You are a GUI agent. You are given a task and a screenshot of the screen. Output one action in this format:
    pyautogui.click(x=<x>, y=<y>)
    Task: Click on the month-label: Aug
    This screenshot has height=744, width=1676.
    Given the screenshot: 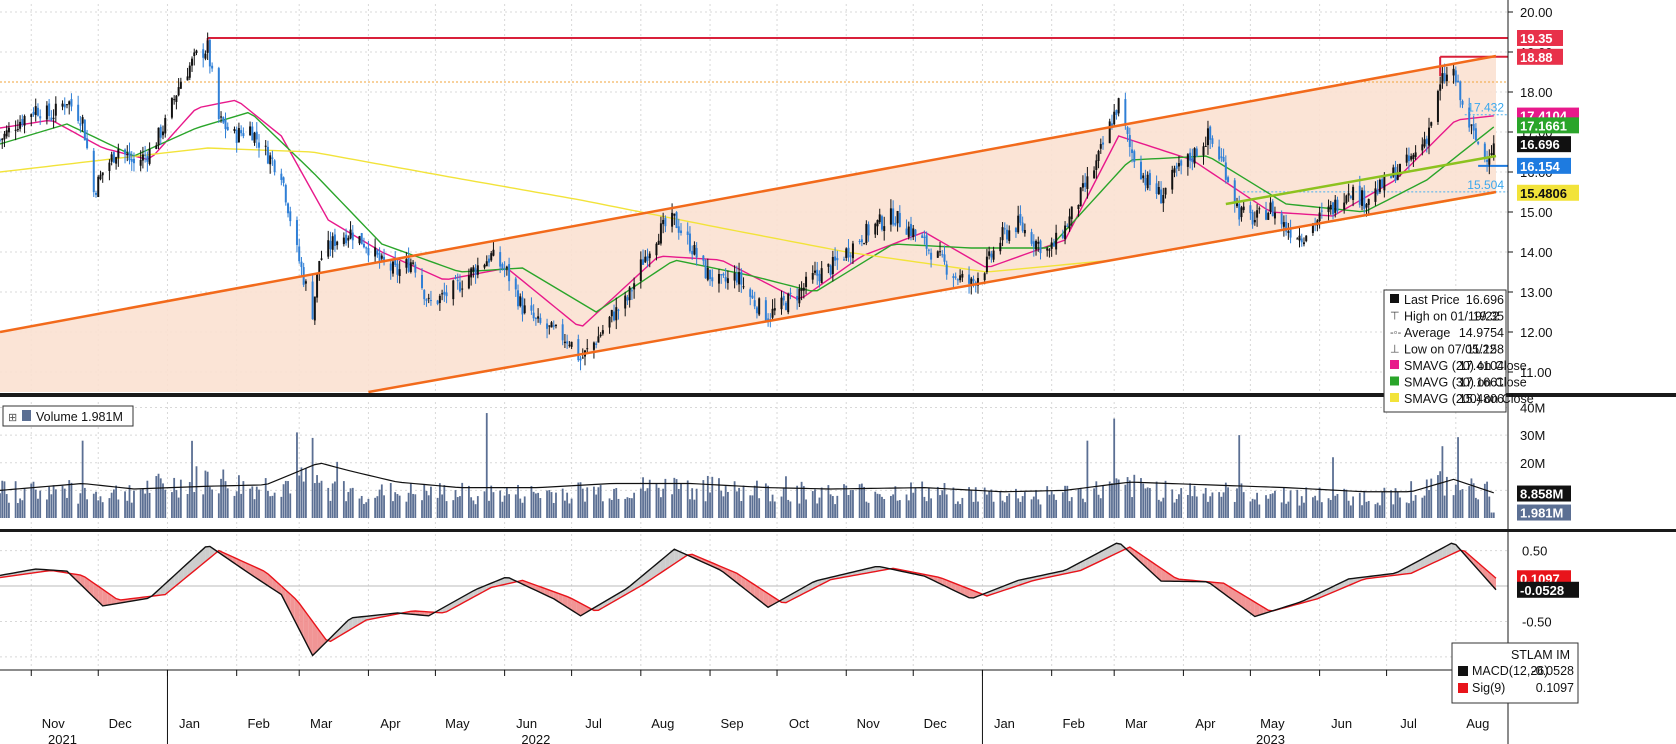 What is the action you would take?
    pyautogui.click(x=662, y=723)
    